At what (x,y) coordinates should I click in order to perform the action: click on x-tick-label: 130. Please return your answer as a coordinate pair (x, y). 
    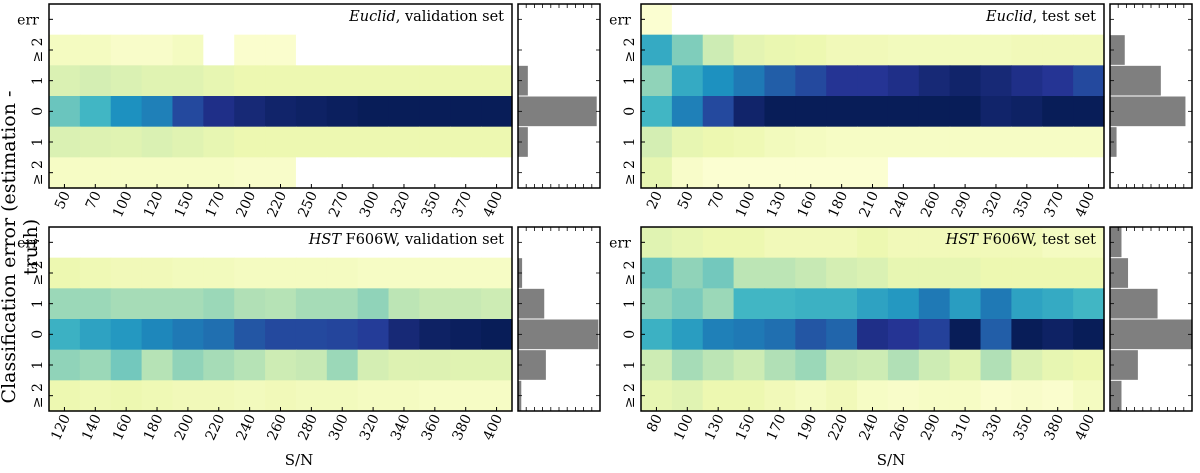
    Looking at the image, I should click on (715, 427).